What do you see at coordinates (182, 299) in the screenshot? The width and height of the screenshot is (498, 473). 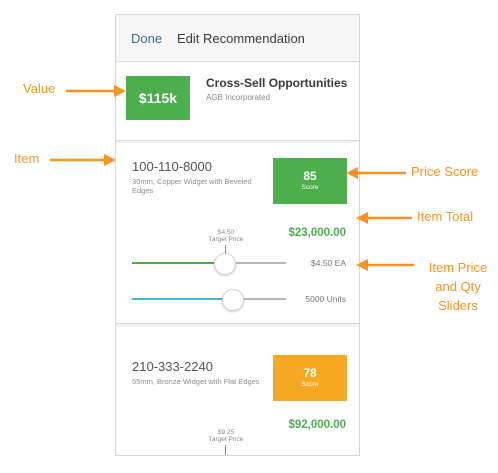 I see `quantity-slider-fill` at bounding box center [182, 299].